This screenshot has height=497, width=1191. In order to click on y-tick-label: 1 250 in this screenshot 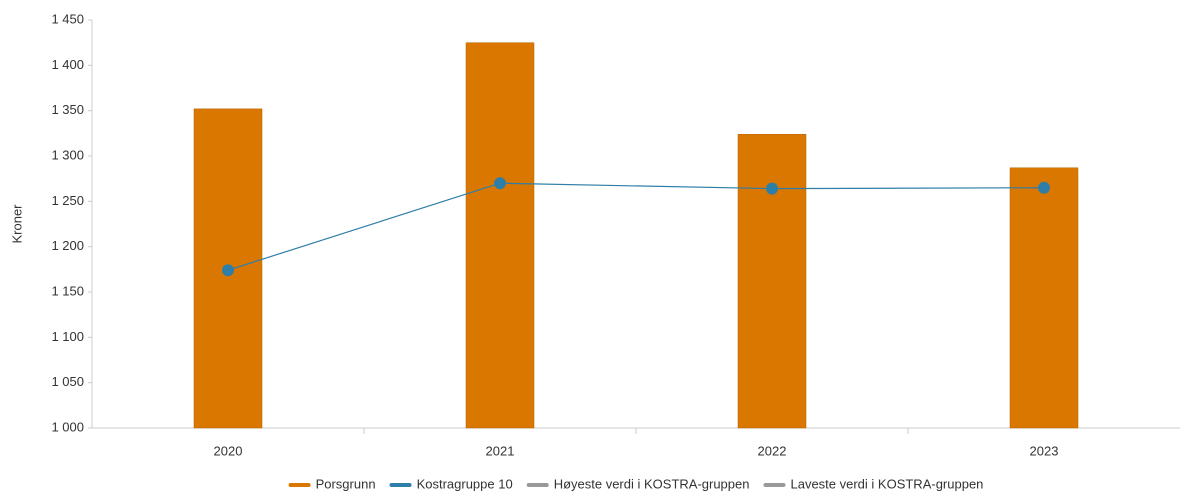, I will do `click(67, 200)`.